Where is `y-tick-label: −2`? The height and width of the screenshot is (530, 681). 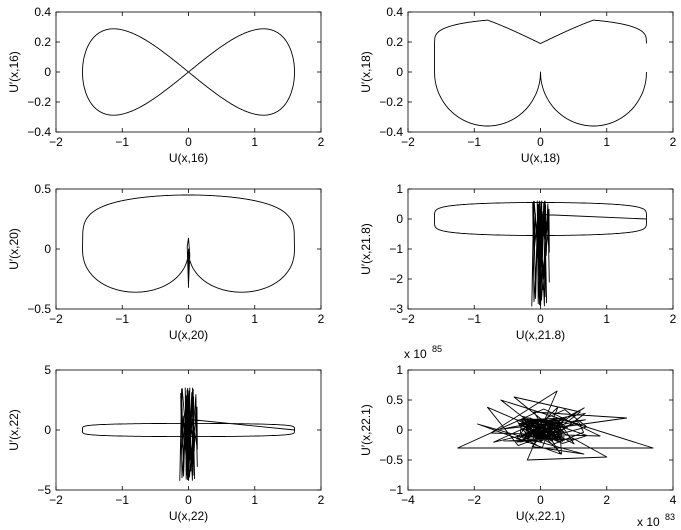
y-tick-label: −2 is located at coordinates (396, 279).